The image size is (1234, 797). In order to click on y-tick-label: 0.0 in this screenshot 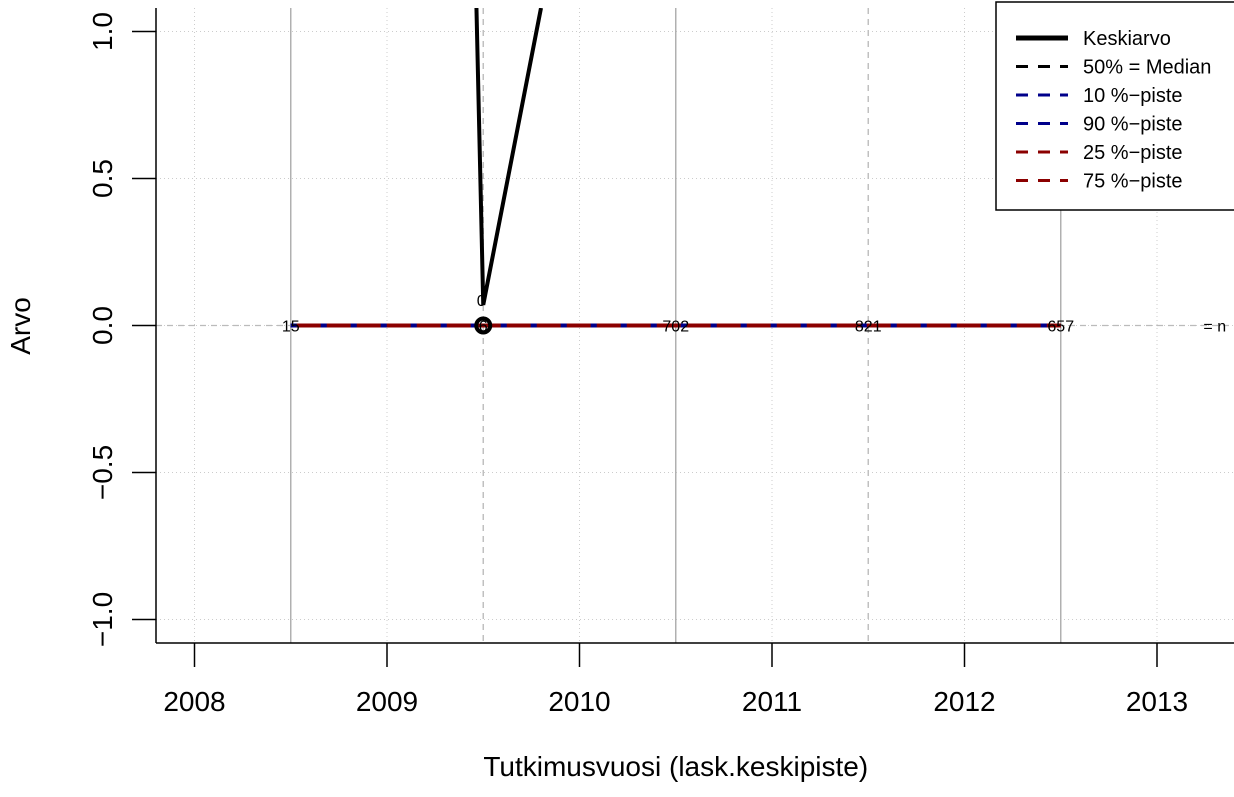, I will do `click(102, 325)`.